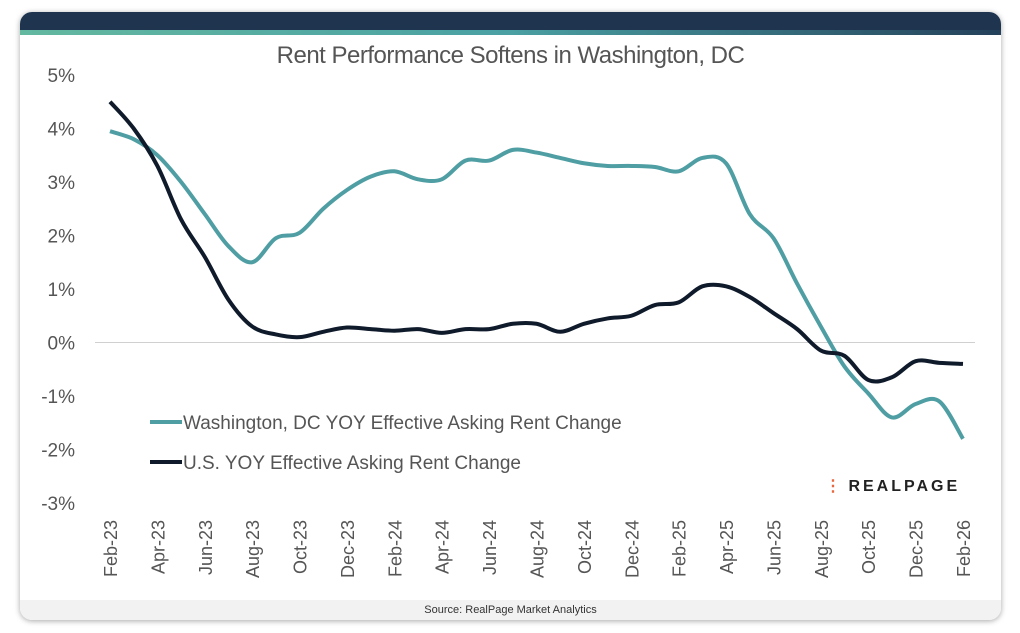  What do you see at coordinates (62, 76) in the screenshot?
I see `y-tick-label: 5%` at bounding box center [62, 76].